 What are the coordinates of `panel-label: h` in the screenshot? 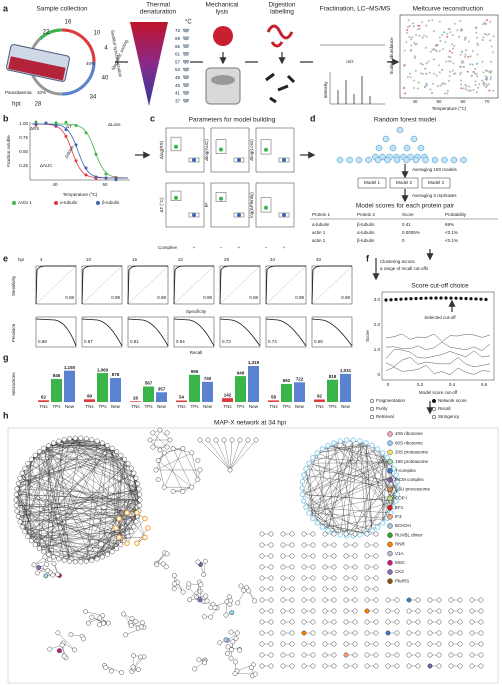 It's located at (6, 415).